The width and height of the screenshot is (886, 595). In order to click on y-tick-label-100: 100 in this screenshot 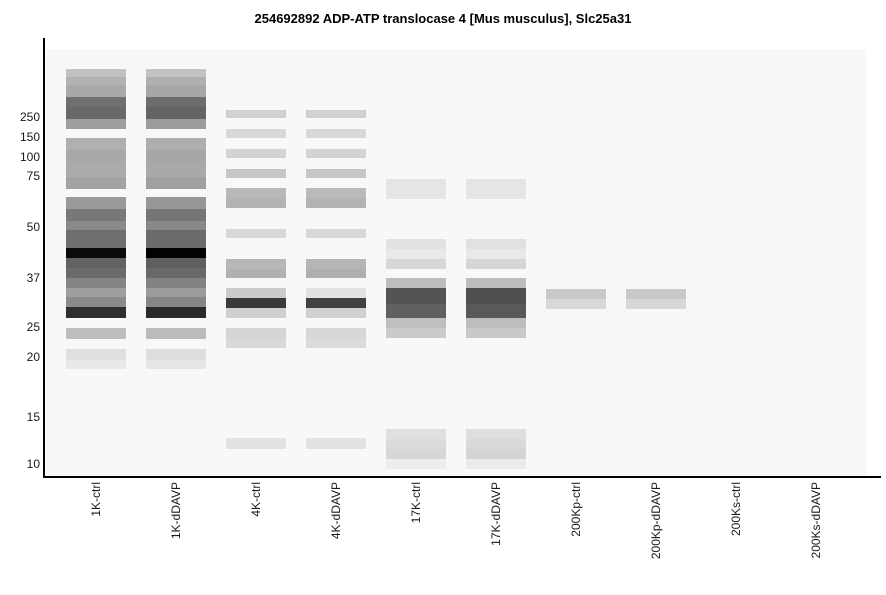, I will do `click(29, 157)`.